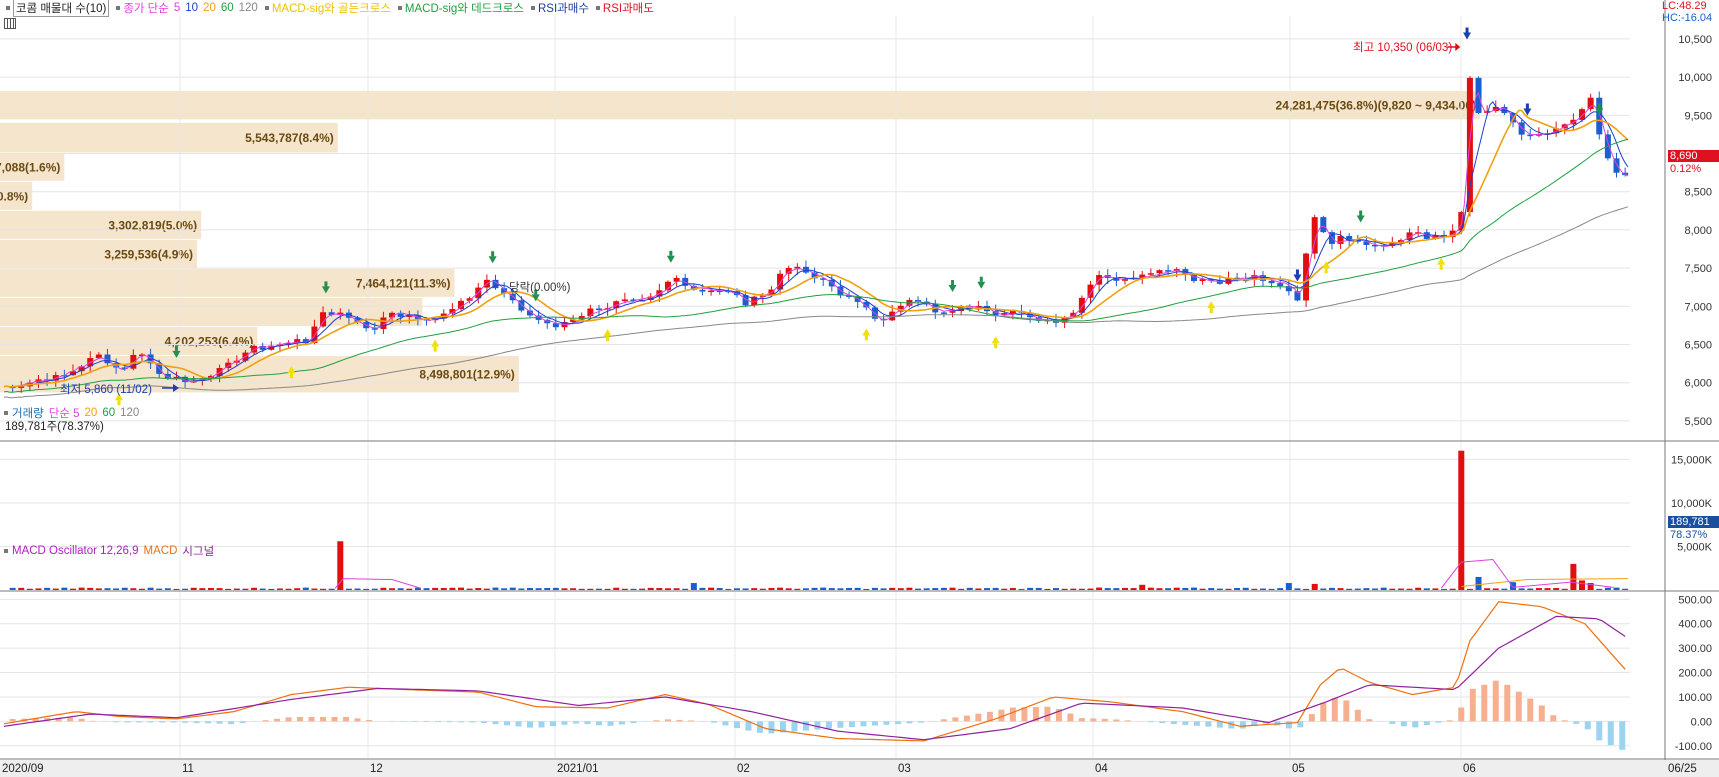  I want to click on price-tick-label: 7,500, so click(1698, 269).